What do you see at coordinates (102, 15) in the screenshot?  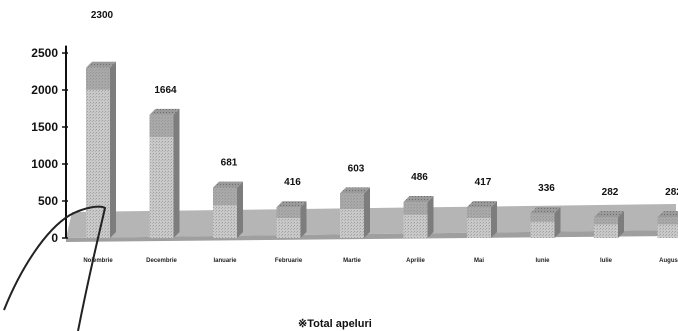 I see `data-label: 2300` at bounding box center [102, 15].